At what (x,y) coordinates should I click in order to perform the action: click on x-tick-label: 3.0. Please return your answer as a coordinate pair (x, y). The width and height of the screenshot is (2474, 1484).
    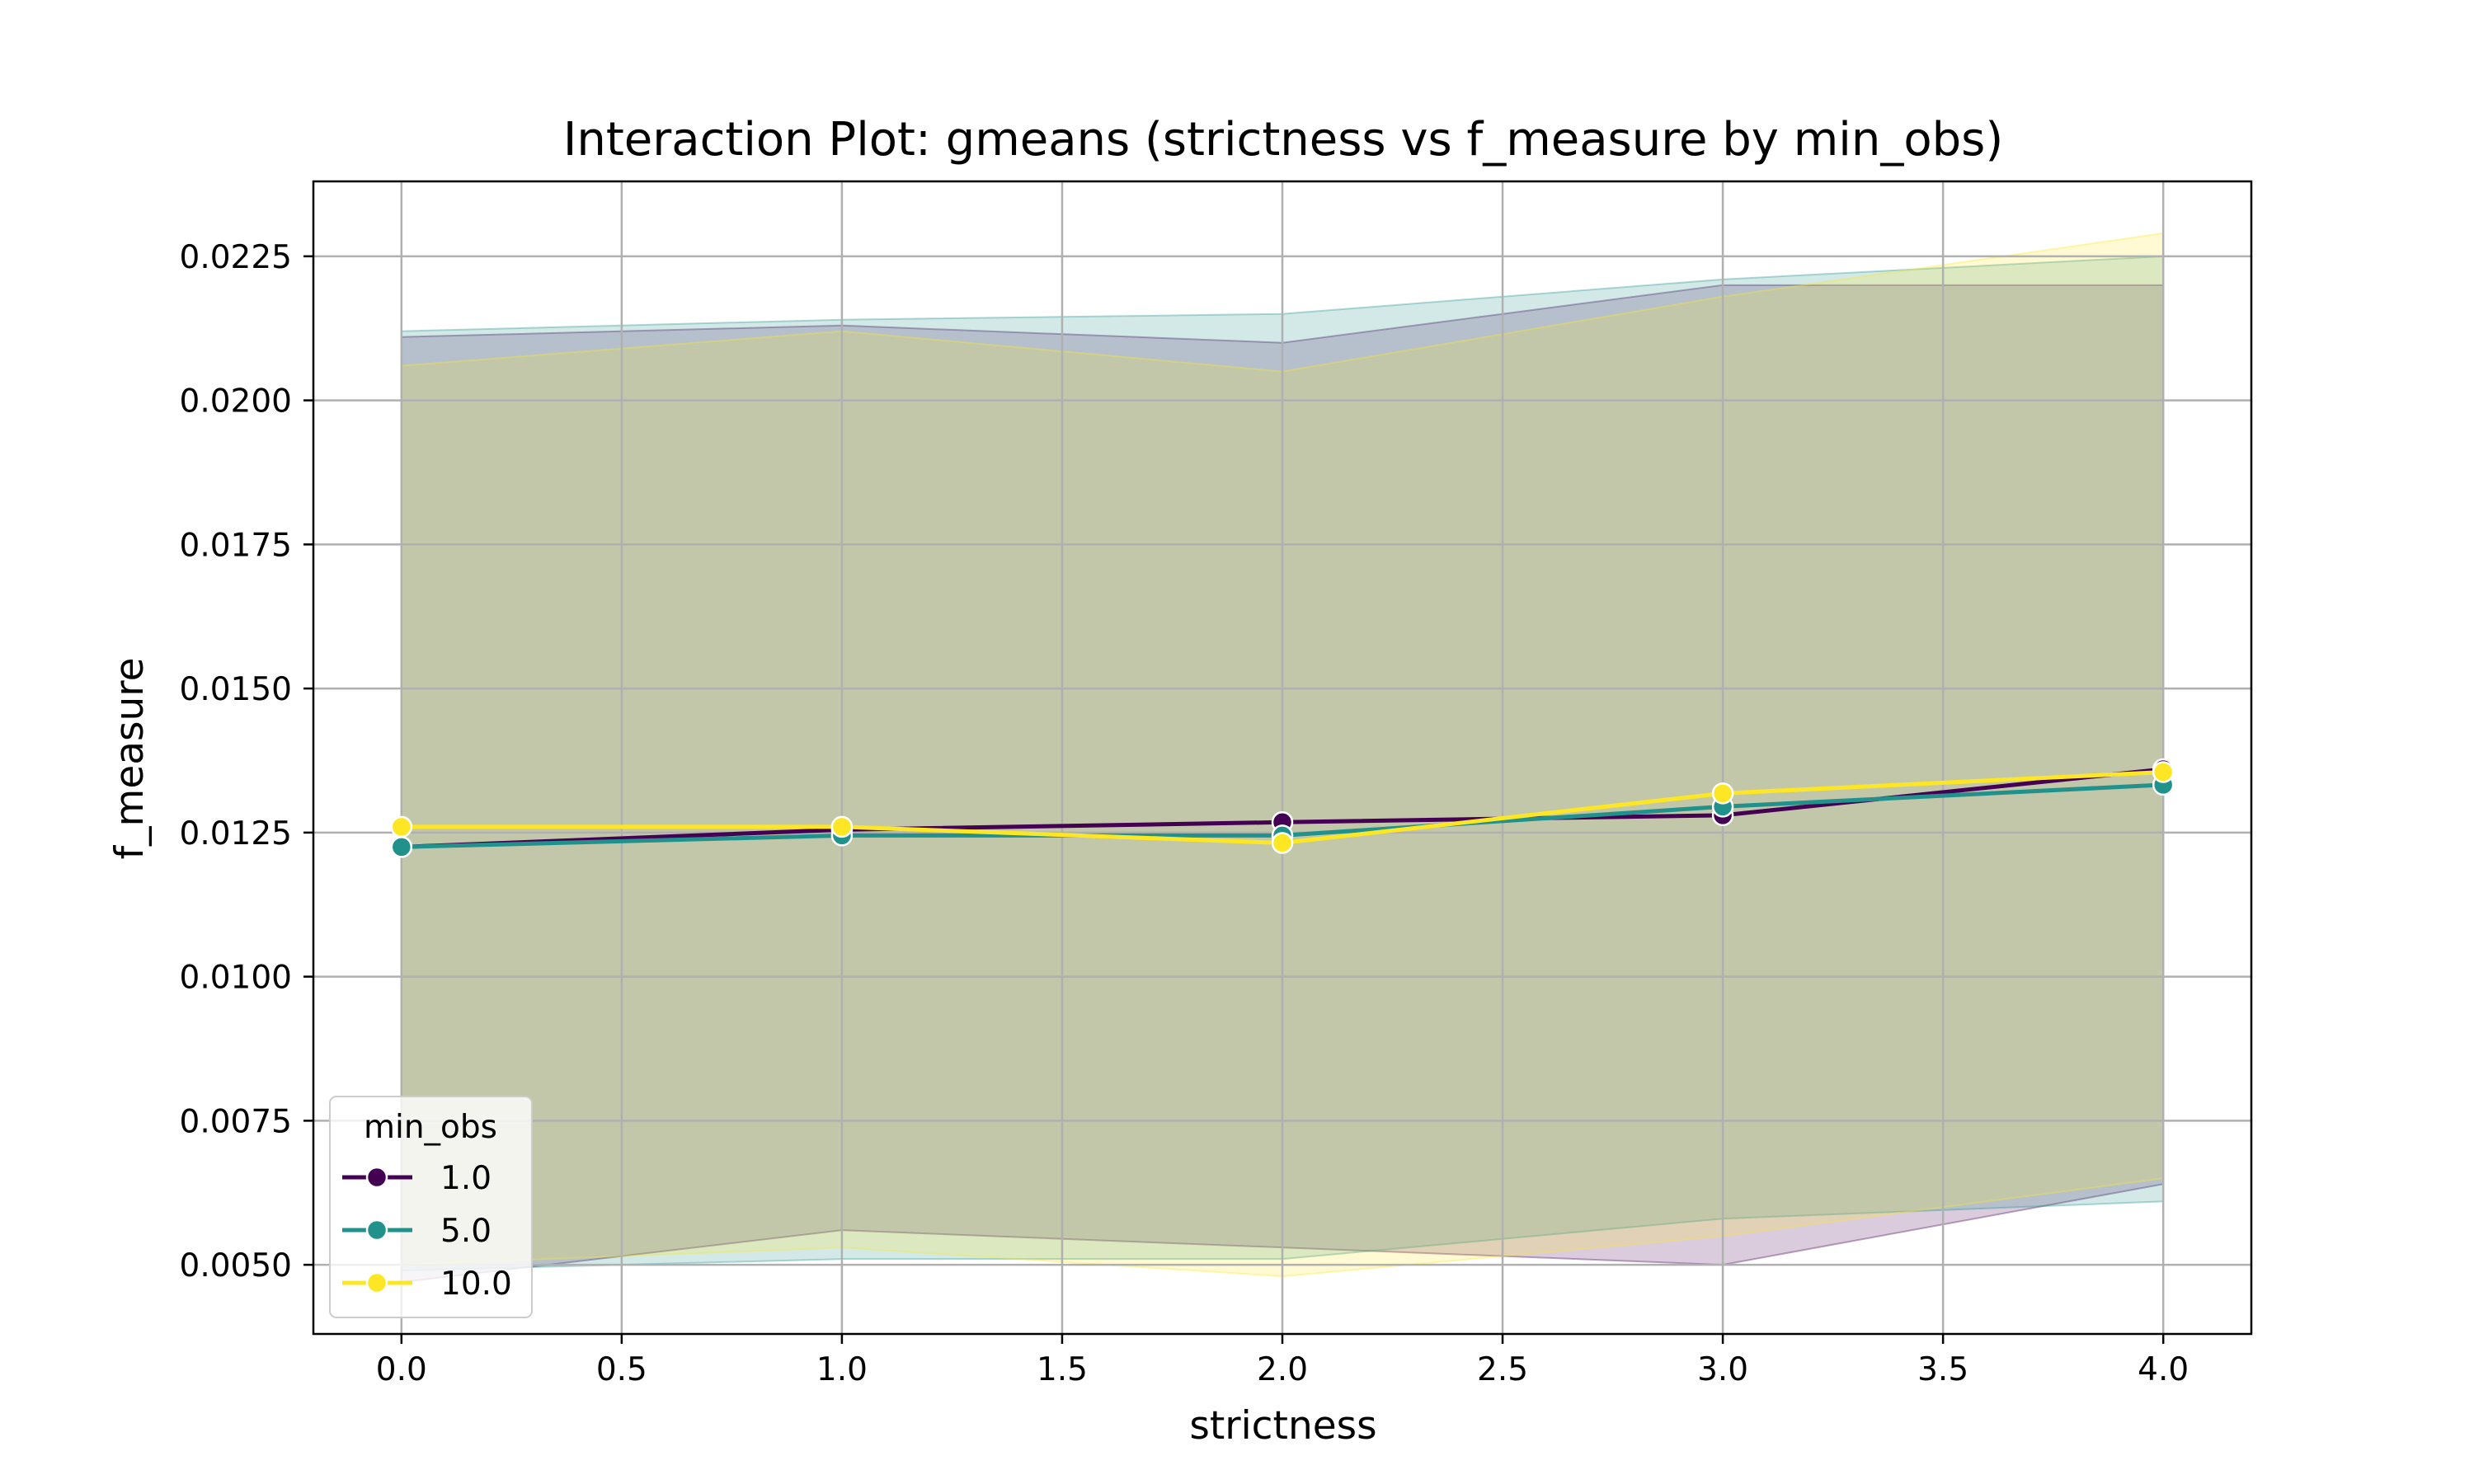
    Looking at the image, I should click on (1722, 1369).